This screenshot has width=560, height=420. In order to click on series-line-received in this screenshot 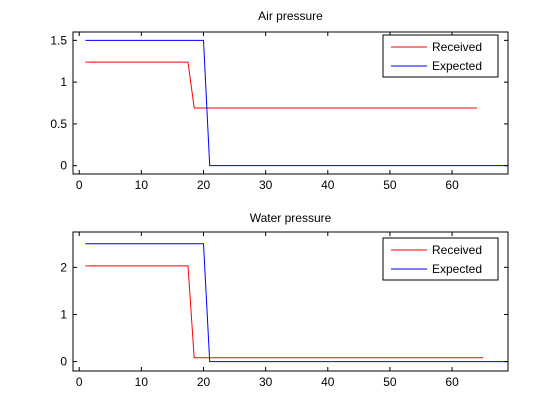, I will do `click(281, 85)`.